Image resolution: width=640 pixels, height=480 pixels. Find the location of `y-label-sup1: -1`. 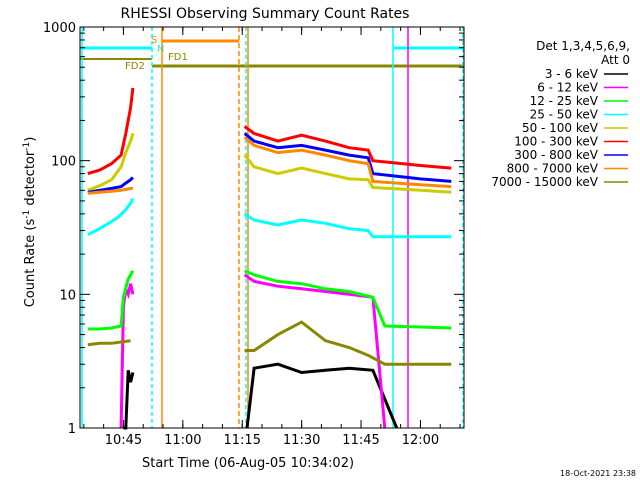

y-label-sup1: -1 is located at coordinates (27, 214).